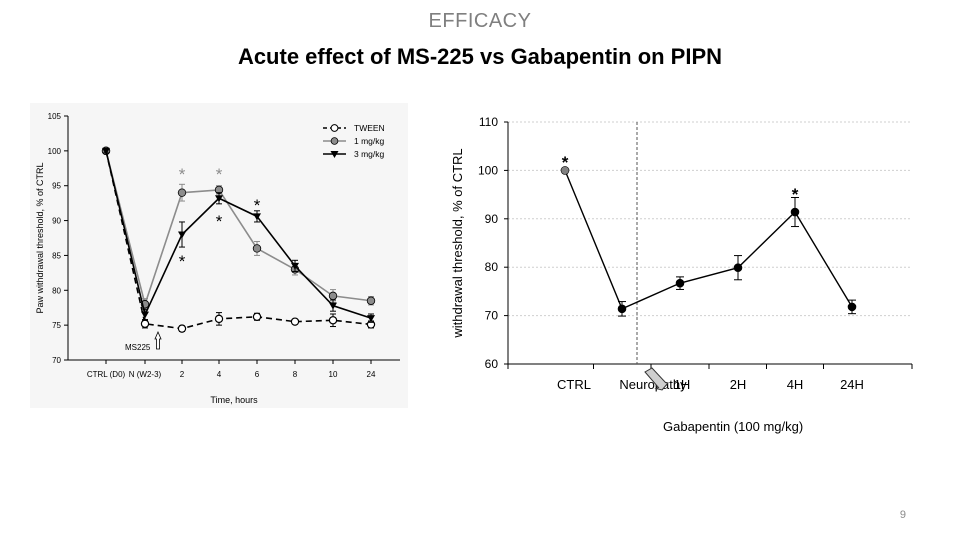 The height and width of the screenshot is (540, 960). Describe the element at coordinates (106, 374) in the screenshot. I see `x-tick-label: CTRL (D0)` at that location.